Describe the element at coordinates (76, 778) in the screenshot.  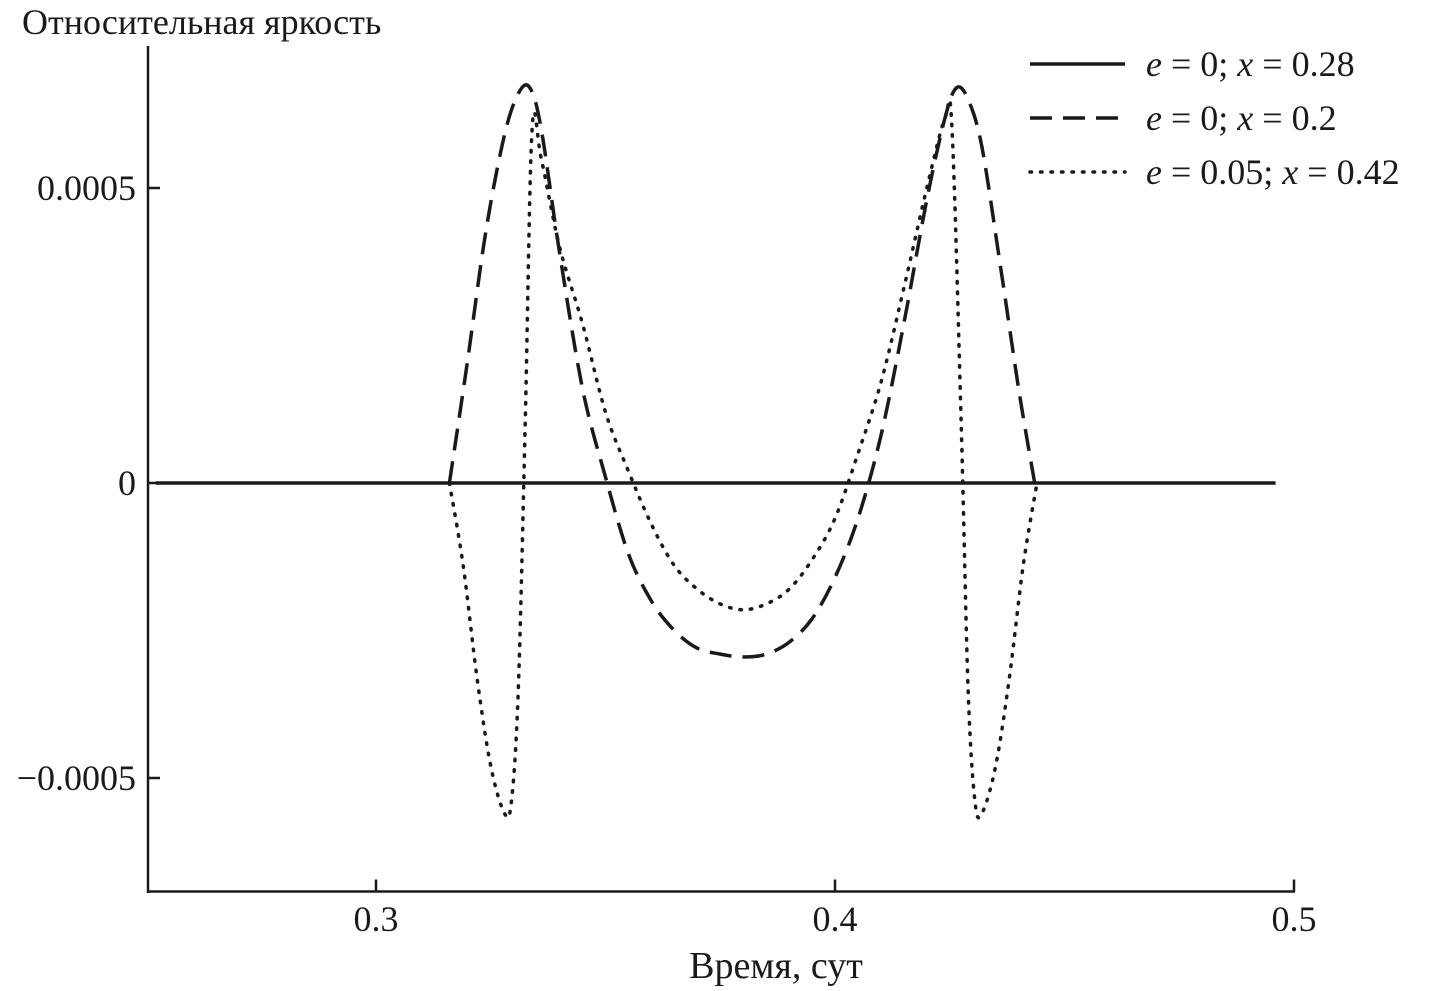
I see `y-tick-label: −0.0005` at that location.